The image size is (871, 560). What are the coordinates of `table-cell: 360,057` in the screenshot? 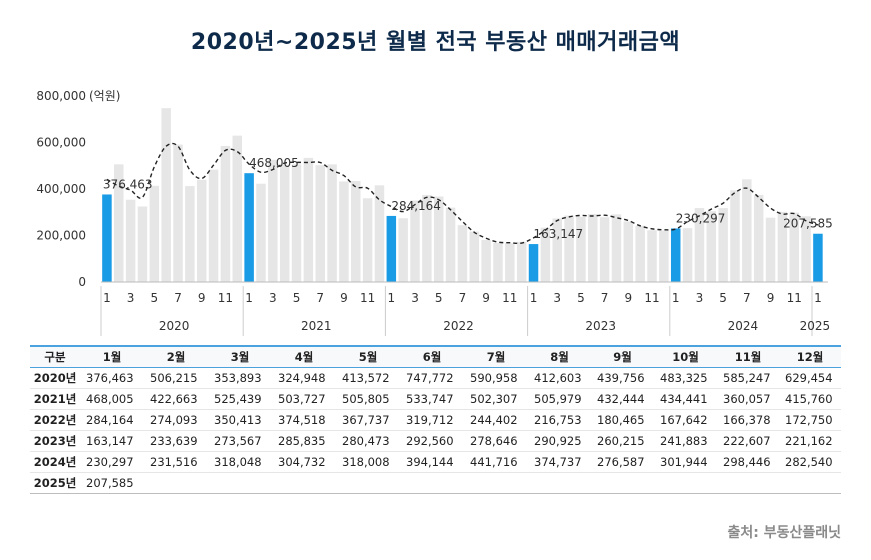 It's located at (748, 399).